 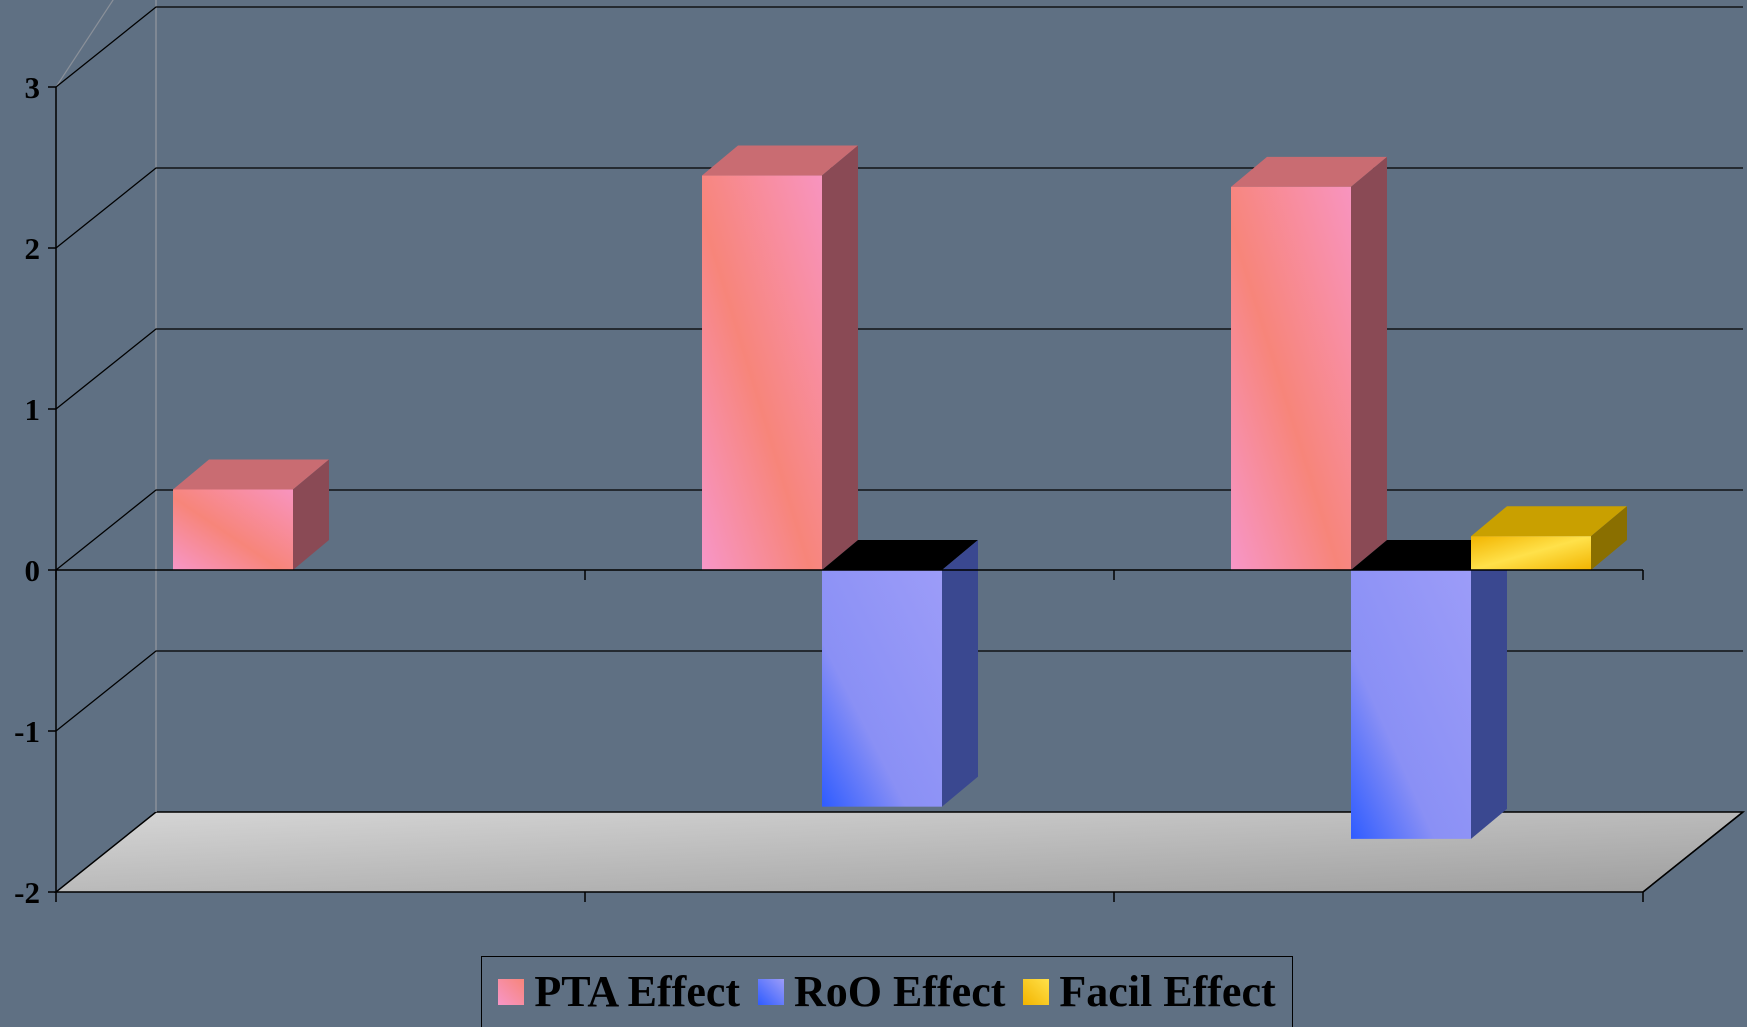 I want to click on legend-label-roo: RoO Effect, so click(x=900, y=991).